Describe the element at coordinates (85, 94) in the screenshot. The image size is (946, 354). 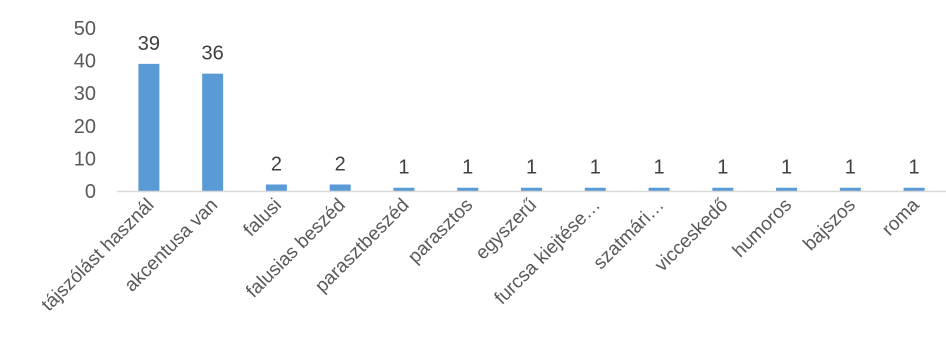
I see `y-tick-label: 30` at that location.